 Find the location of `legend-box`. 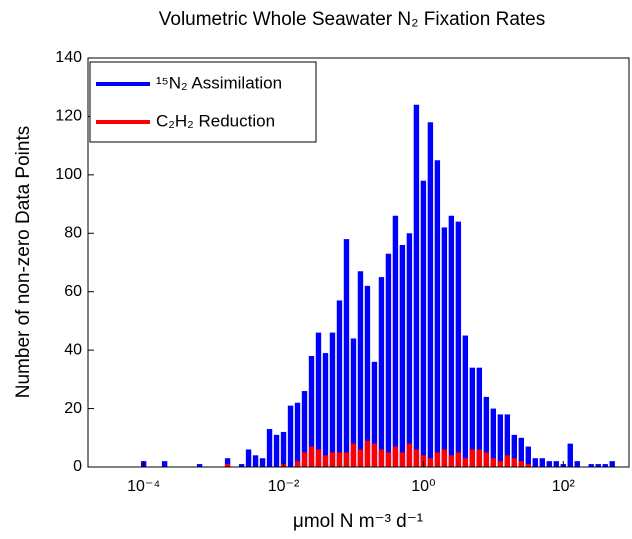

legend-box is located at coordinates (203, 102).